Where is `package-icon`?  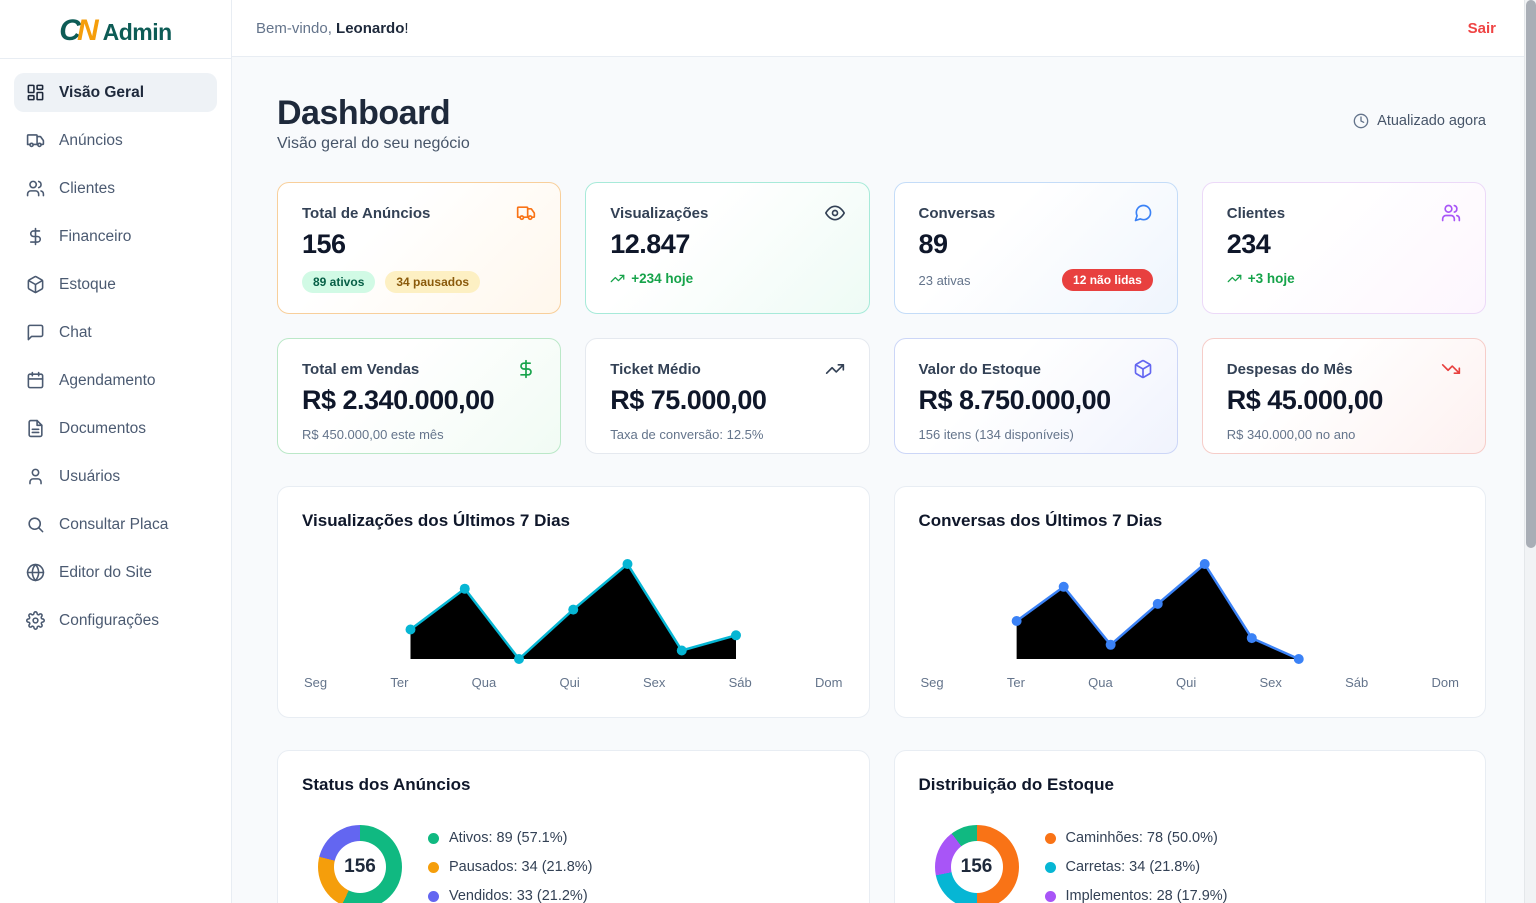 package-icon is located at coordinates (35, 284).